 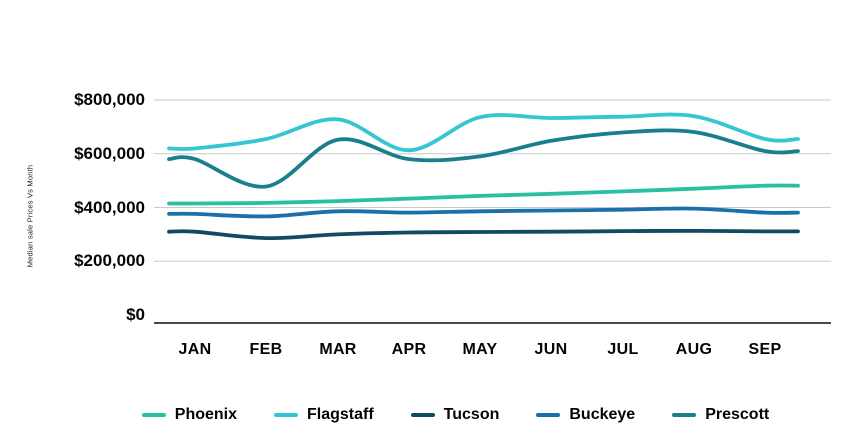 What do you see at coordinates (109, 153) in the screenshot?
I see `y-tick-label: $600,000` at bounding box center [109, 153].